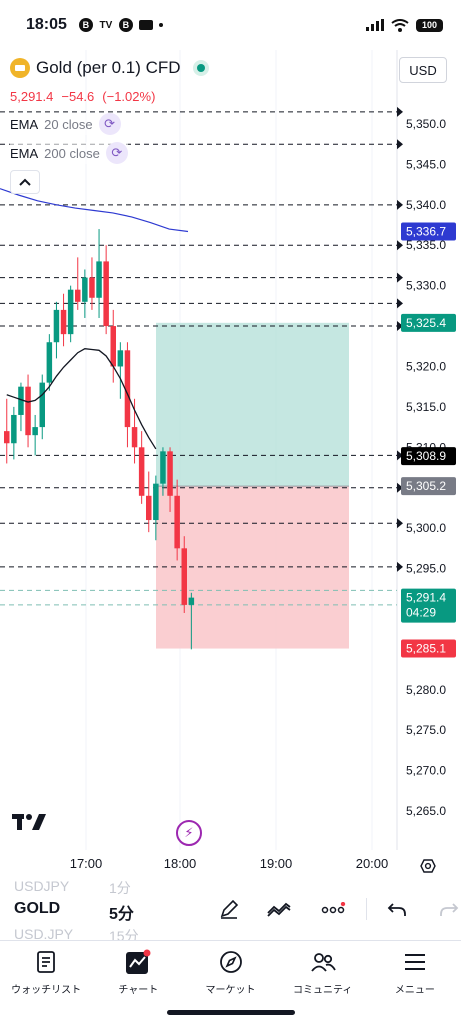  Describe the element at coordinates (426, 164) in the screenshot. I see `price-tick-label: 5,345.0` at that location.